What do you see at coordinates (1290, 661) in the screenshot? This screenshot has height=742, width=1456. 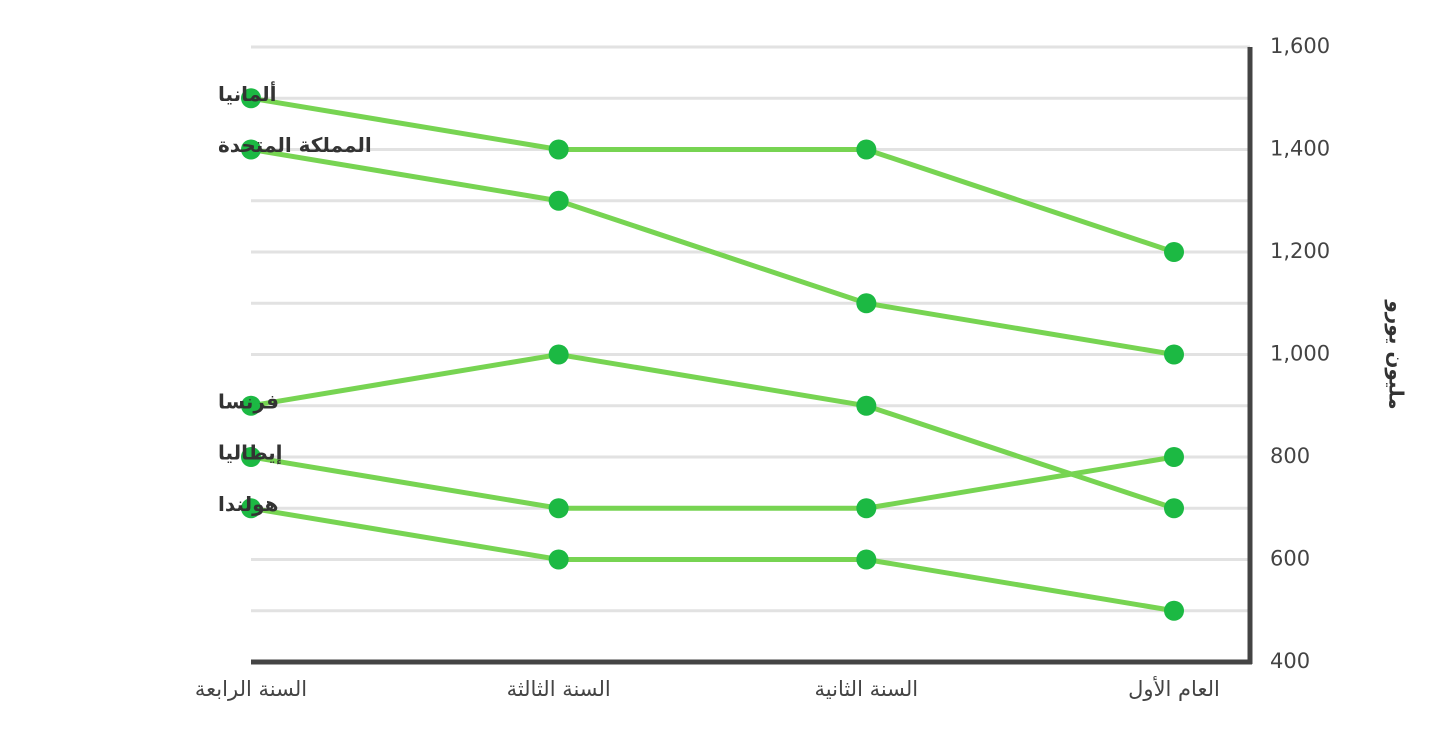 I see `y-tick-label: 400` at bounding box center [1290, 661].